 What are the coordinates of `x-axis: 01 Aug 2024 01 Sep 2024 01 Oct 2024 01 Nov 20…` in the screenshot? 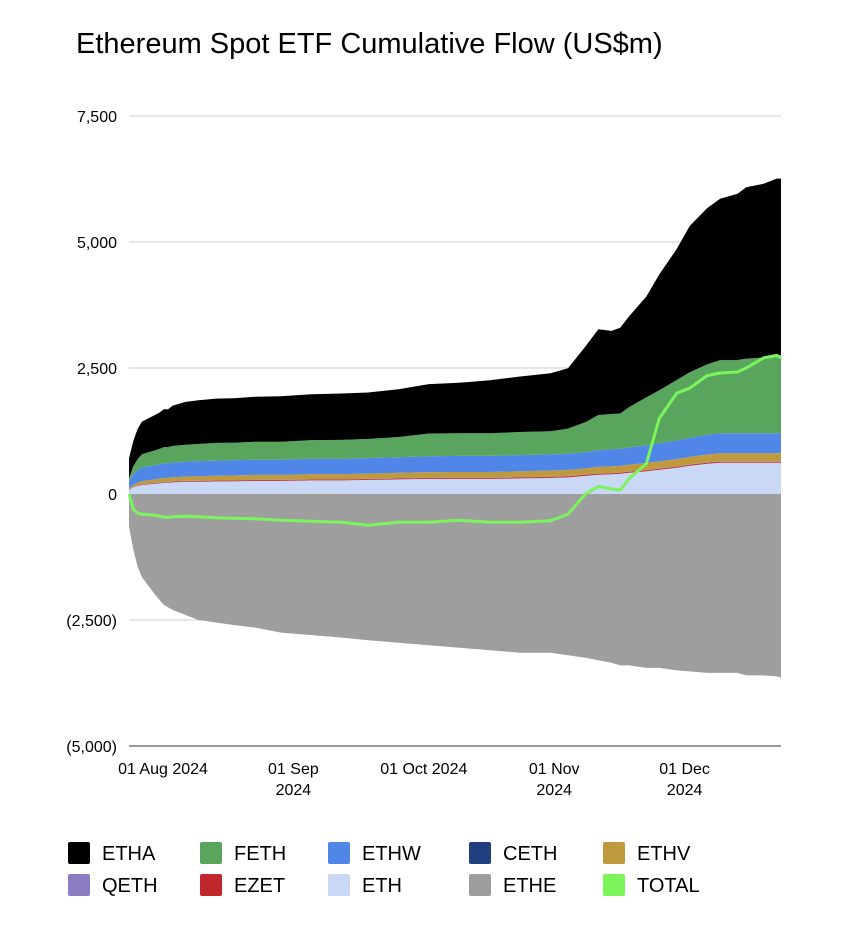 It's located at (414, 780).